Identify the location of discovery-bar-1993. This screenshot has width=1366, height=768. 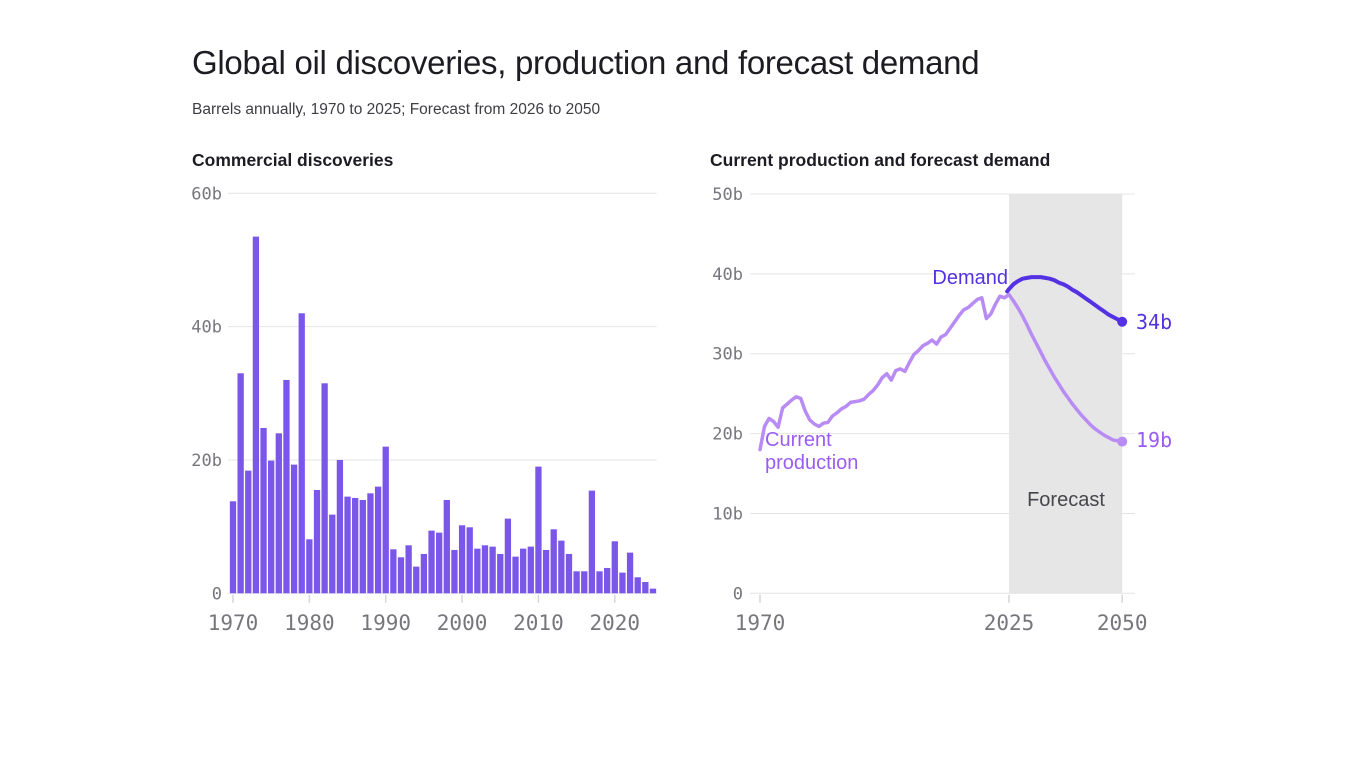
(408, 569).